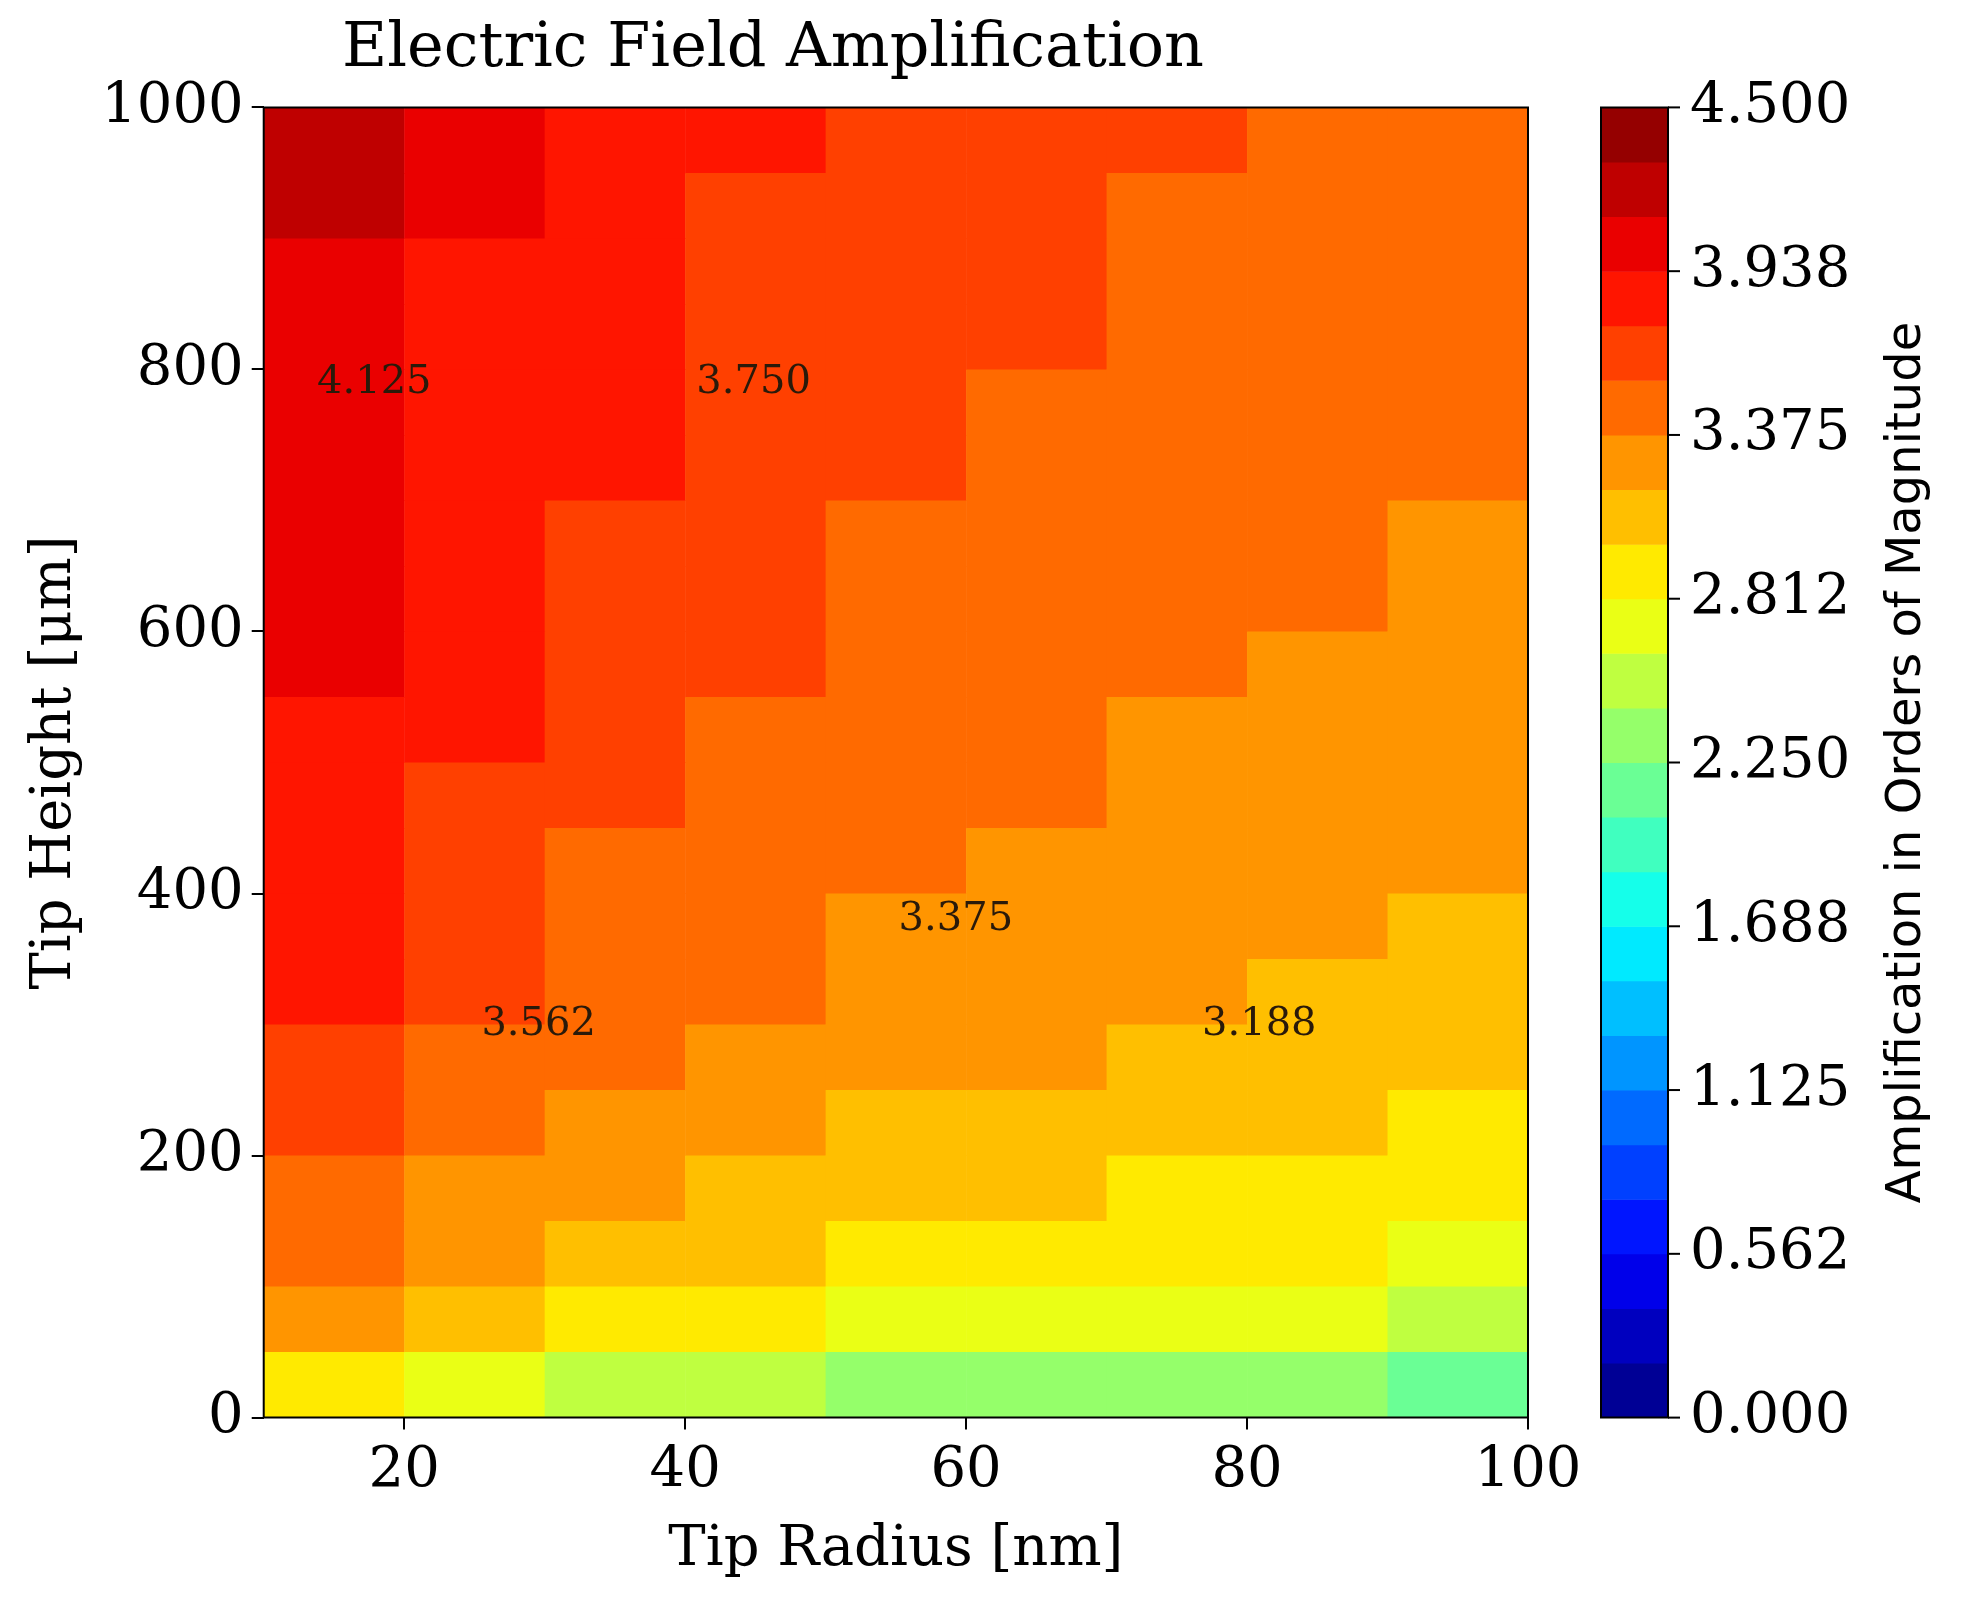  Describe the element at coordinates (1528, 1466) in the screenshot. I see `x-tick-label: 100` at that location.